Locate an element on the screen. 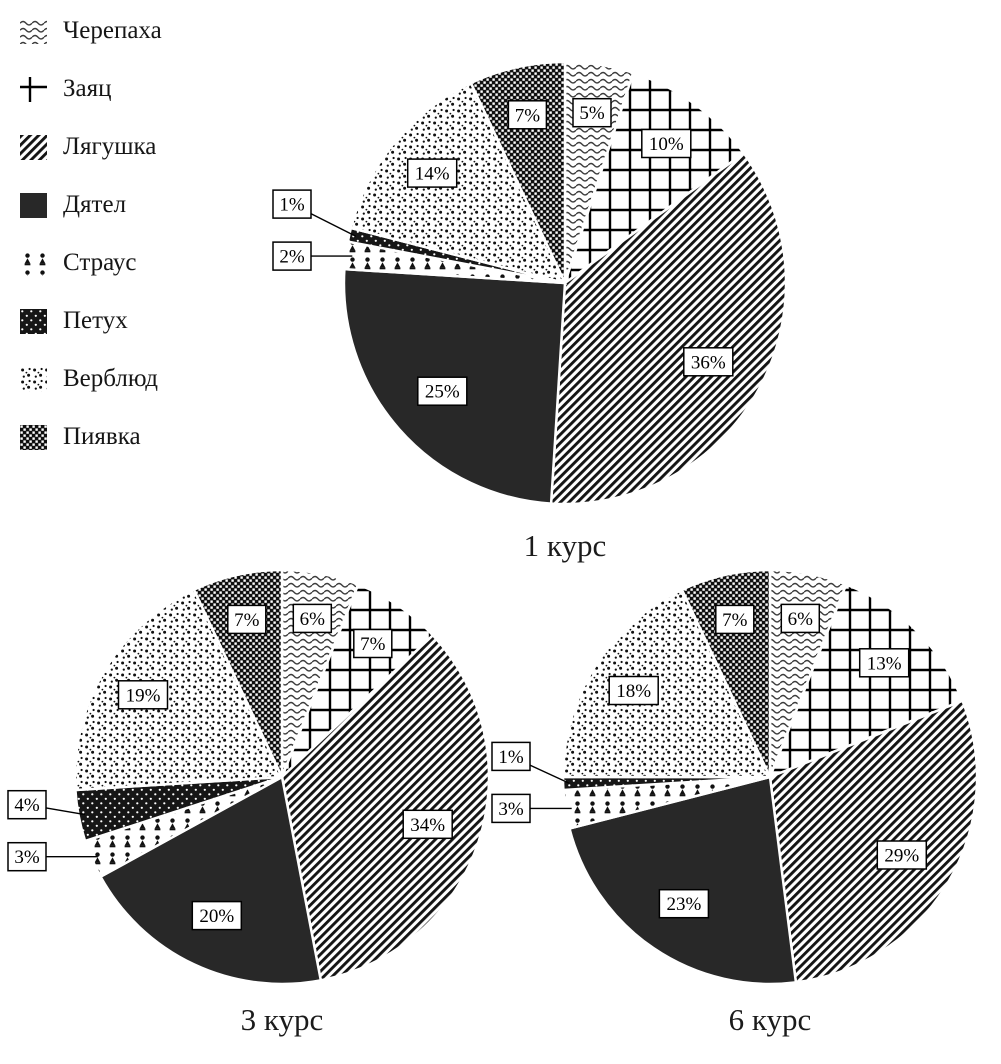 The width and height of the screenshot is (1001, 1064). slice-label: 5% is located at coordinates (592, 113).